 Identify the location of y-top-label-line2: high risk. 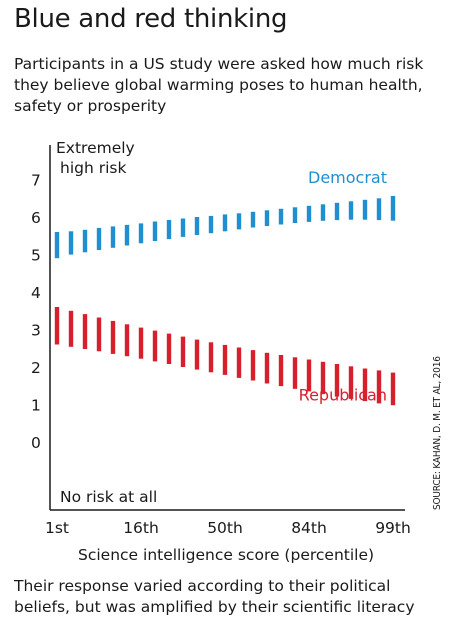
(93, 168).